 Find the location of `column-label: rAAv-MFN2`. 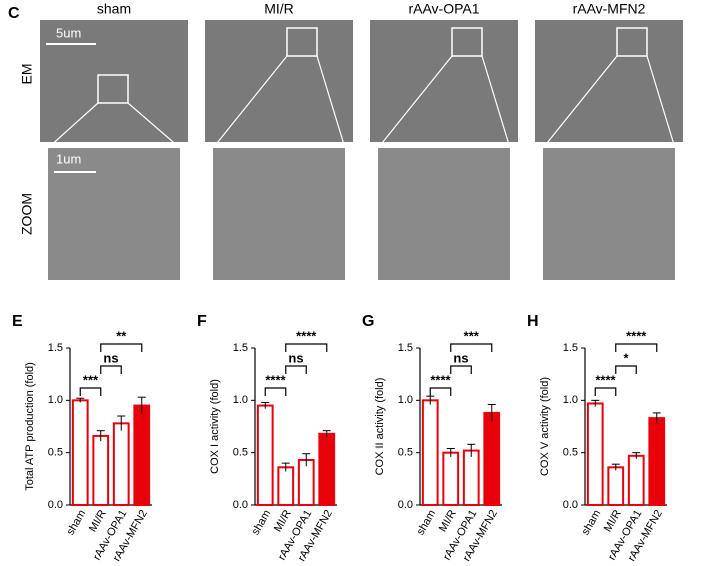

column-label: rAAv-MFN2 is located at coordinates (609, 9).